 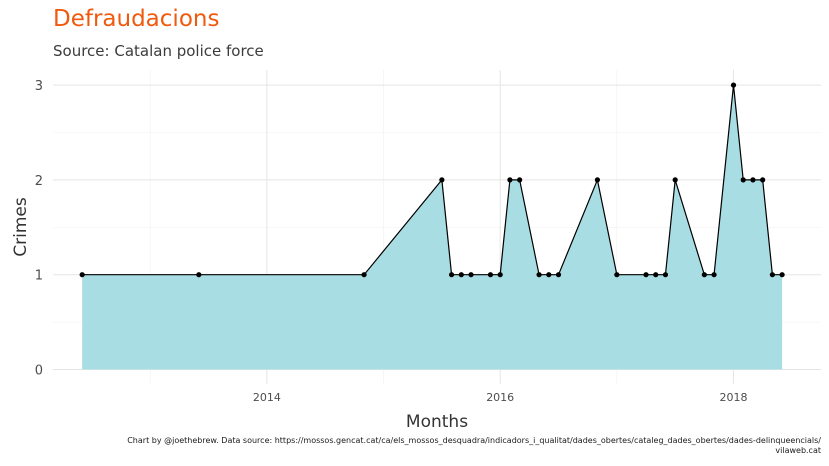 What do you see at coordinates (437, 422) in the screenshot?
I see `x-axis-label: Months` at bounding box center [437, 422].